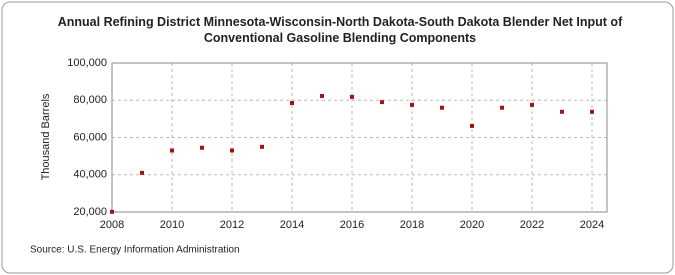  What do you see at coordinates (292, 225) in the screenshot?
I see `x-tick-label: 2014` at bounding box center [292, 225].